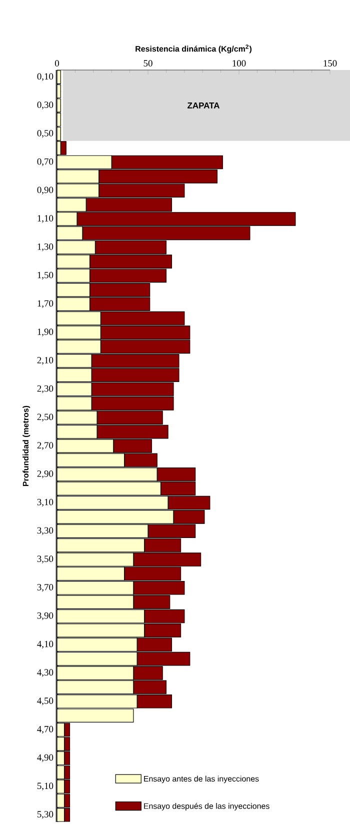  I want to click on x-tick-label: 100, so click(239, 63).